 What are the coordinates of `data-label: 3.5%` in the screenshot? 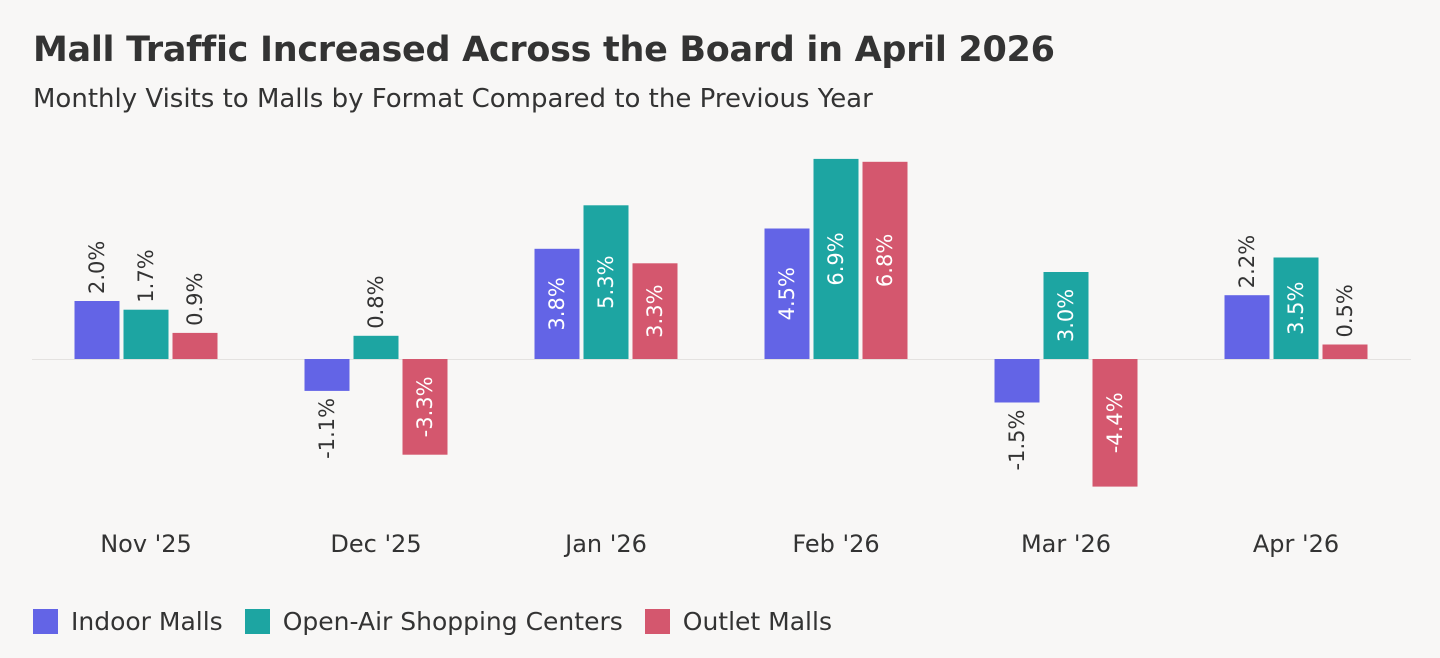 It's located at (1296, 308).